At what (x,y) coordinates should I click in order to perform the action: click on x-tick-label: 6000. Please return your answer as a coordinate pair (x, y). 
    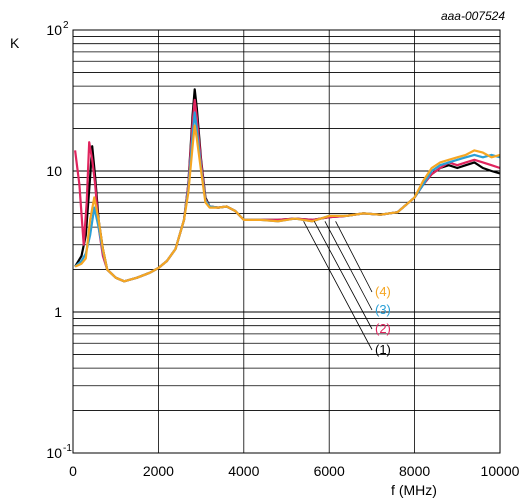
    Looking at the image, I should click on (329, 471).